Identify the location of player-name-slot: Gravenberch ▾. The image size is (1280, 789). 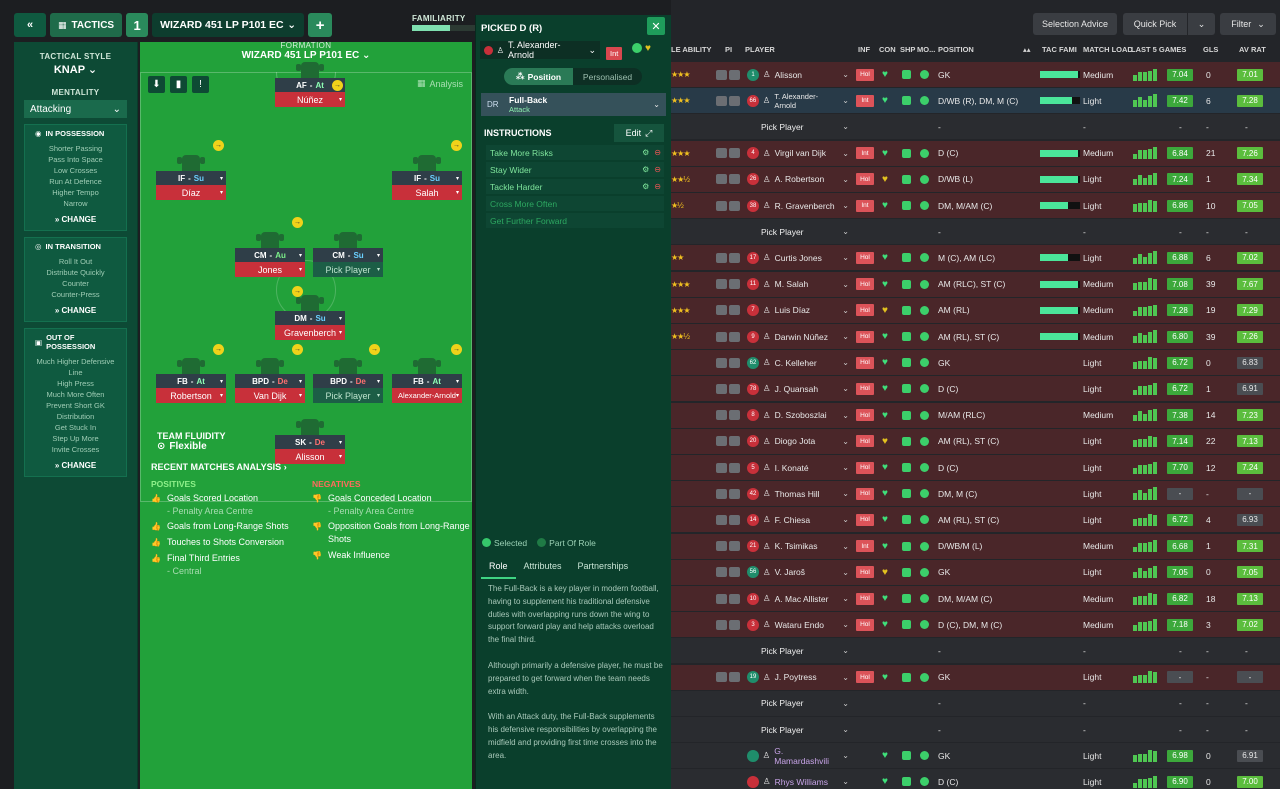
(310, 332).